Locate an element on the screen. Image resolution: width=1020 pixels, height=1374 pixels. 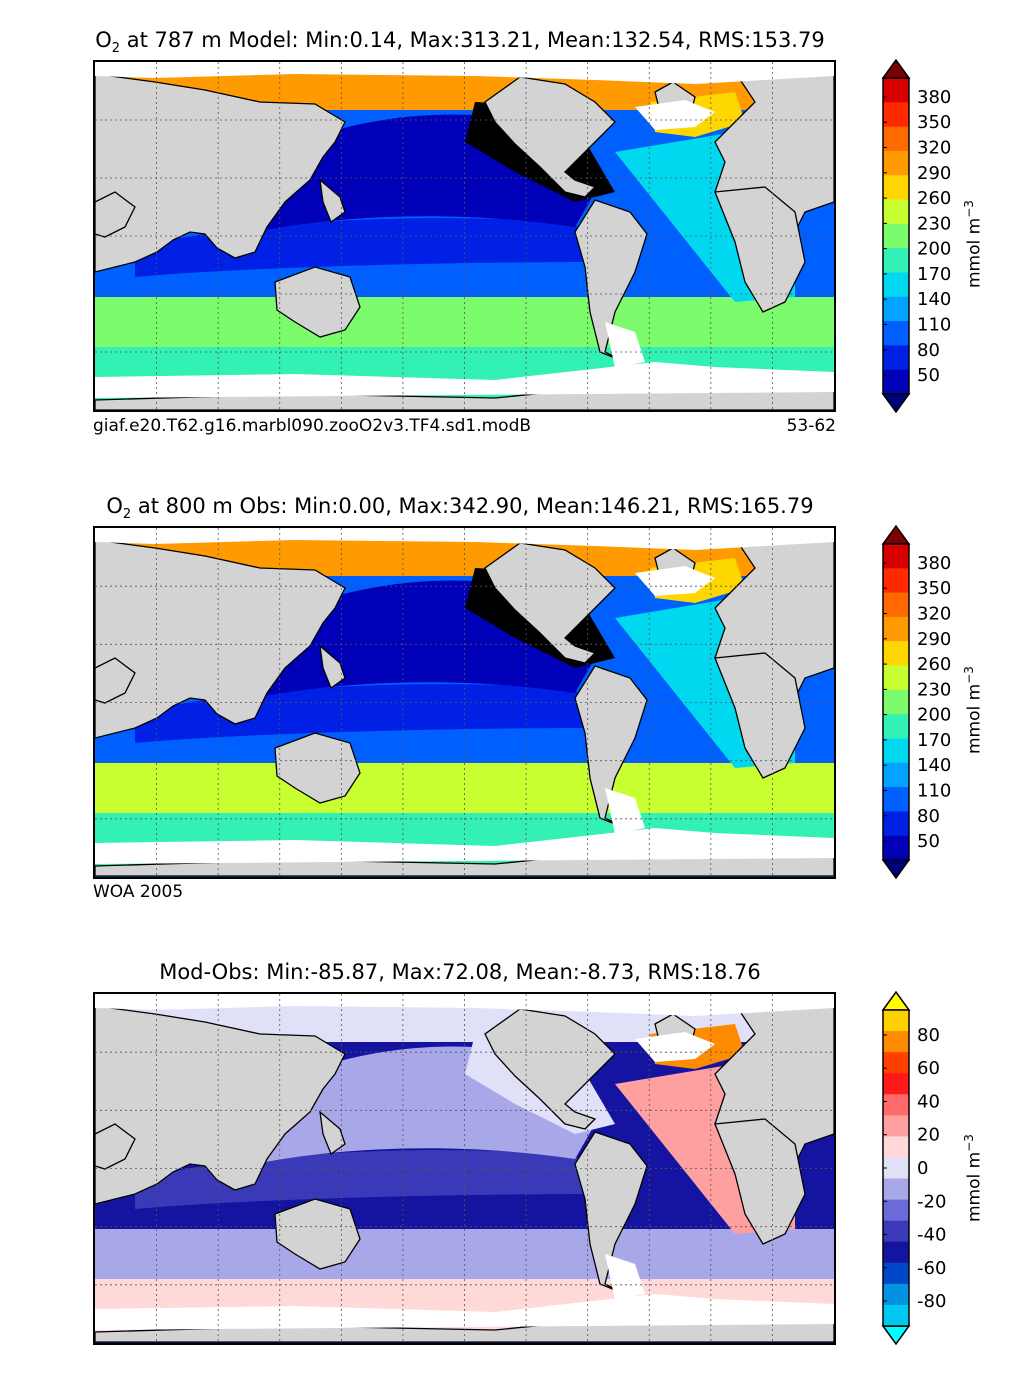
model-colorbar-units: mmol m−3 is located at coordinates (973, 244).